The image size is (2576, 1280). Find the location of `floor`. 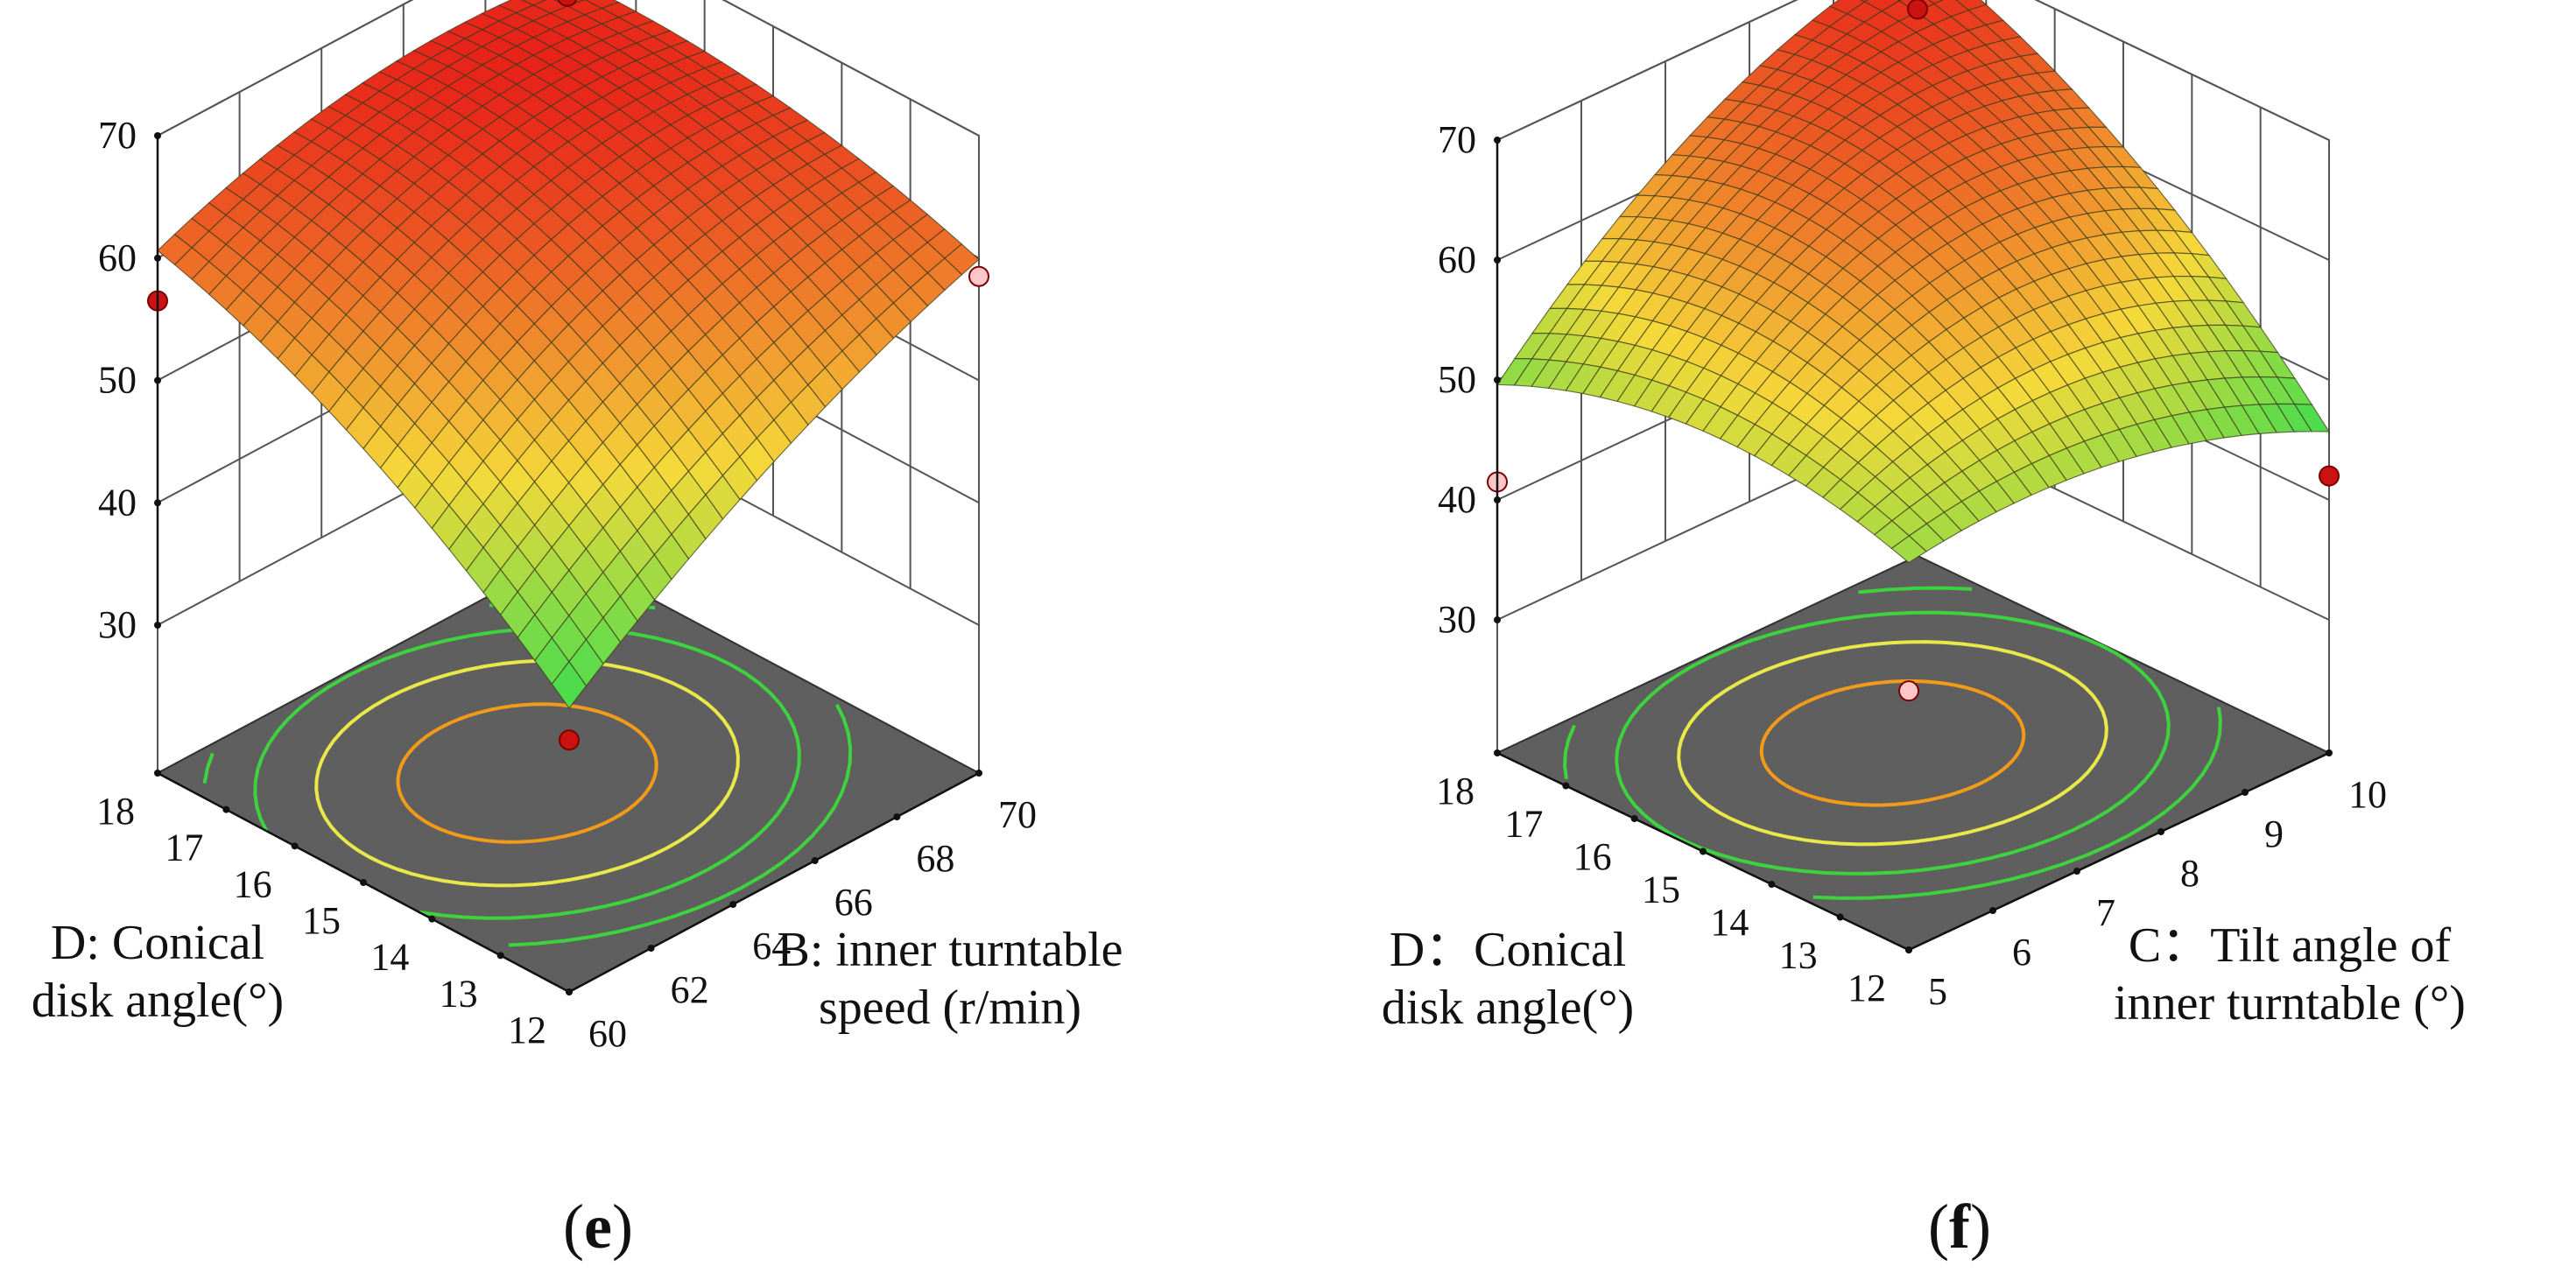

floor is located at coordinates (1913, 753).